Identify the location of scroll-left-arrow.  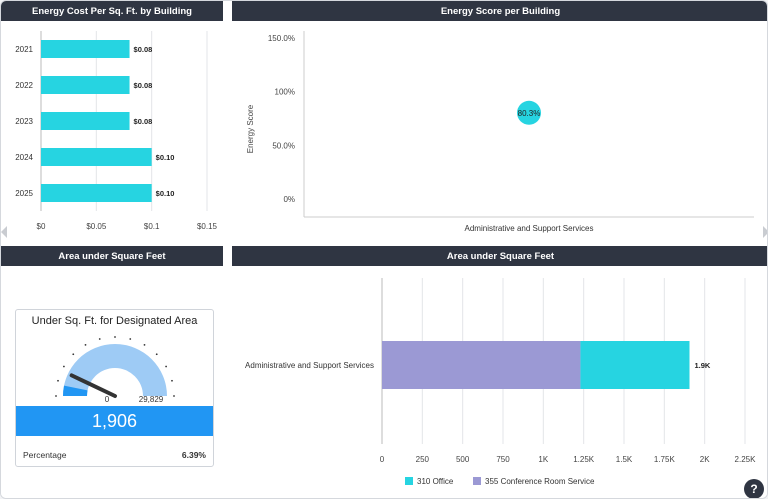
(4, 232).